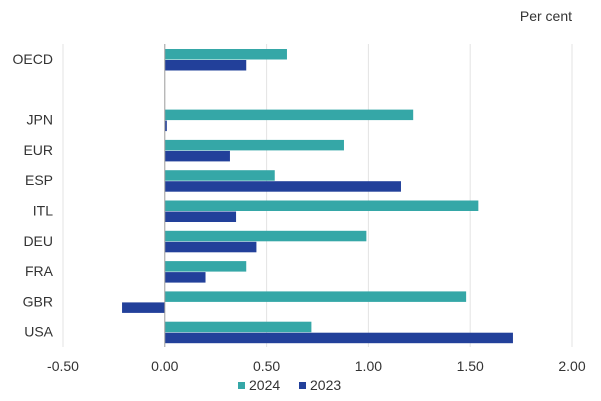 Image resolution: width=601 pixels, height=401 pixels. What do you see at coordinates (33, 195) in the screenshot?
I see `category-labels: OECD JPN EUR ESP ITL DEU FRA GBR USA` at bounding box center [33, 195].